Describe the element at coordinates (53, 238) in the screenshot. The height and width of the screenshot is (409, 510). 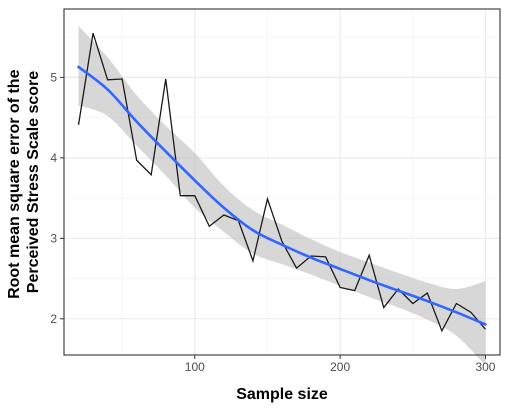
I see `y-tick-label: 3` at that location.